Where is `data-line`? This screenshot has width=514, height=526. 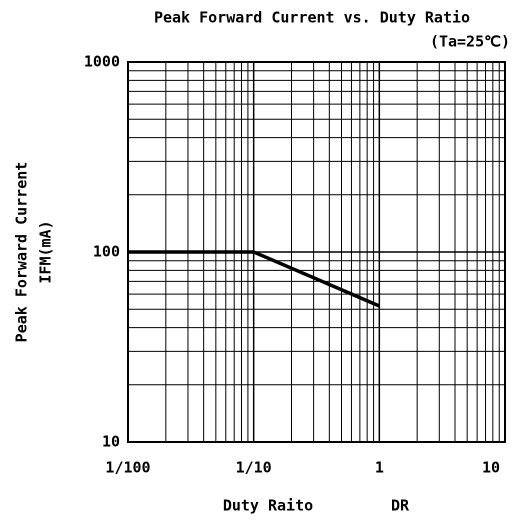 data-line is located at coordinates (254, 279).